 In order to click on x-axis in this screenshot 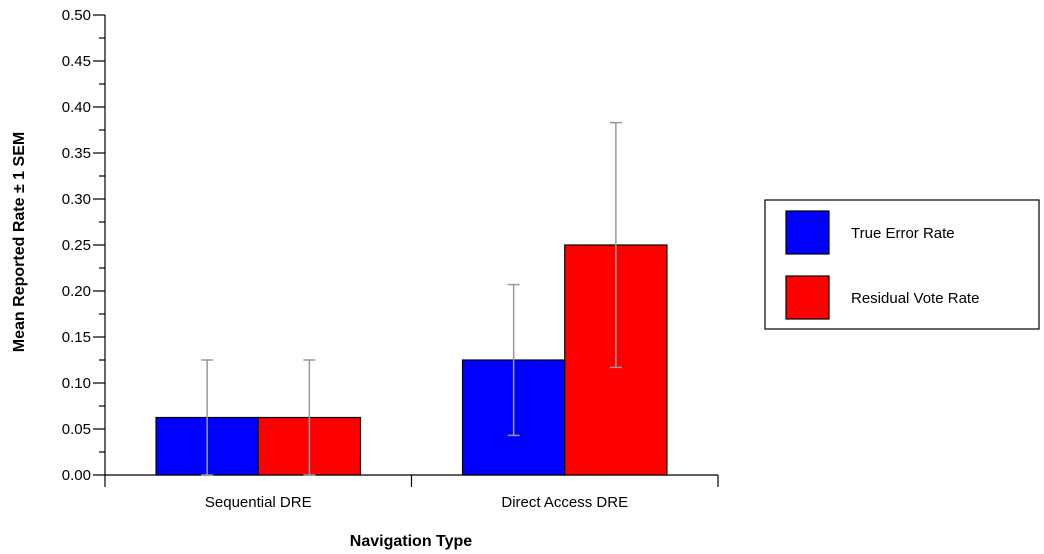, I will do `click(411, 480)`.